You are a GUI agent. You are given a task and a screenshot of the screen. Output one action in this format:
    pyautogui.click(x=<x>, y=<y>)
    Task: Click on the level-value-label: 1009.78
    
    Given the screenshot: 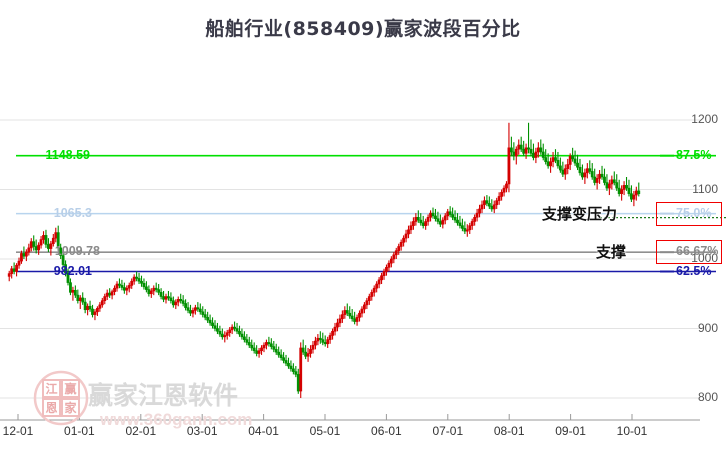 What is the action you would take?
    pyautogui.click(x=77, y=251)
    